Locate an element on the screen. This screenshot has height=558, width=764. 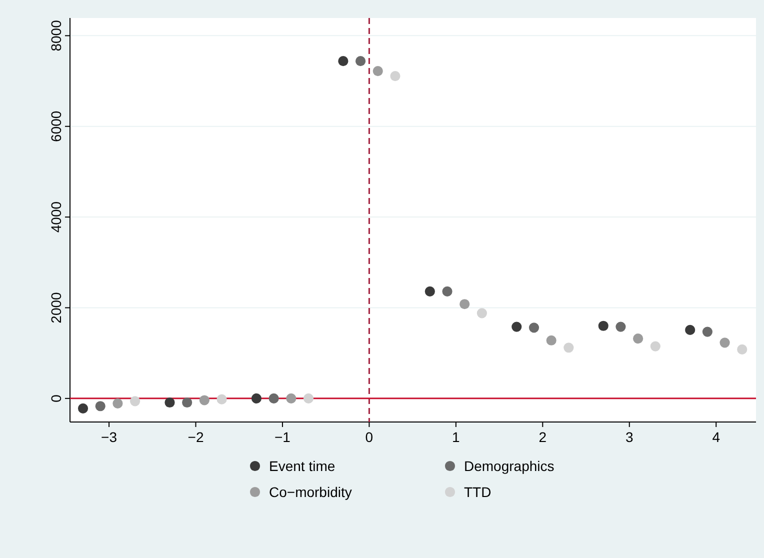
y-tick-label: 2000 is located at coordinates (56, 308).